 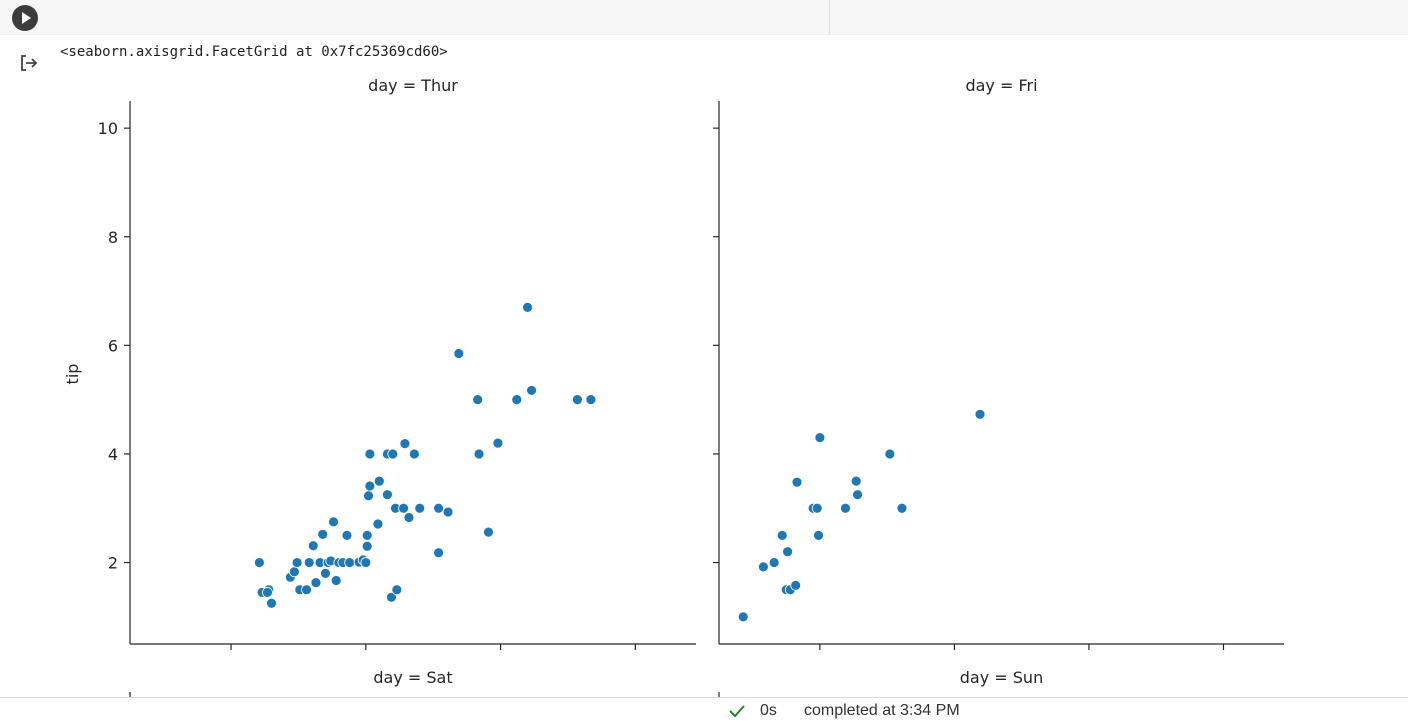 What do you see at coordinates (29, 63) in the screenshot?
I see `output-arrow-icon` at bounding box center [29, 63].